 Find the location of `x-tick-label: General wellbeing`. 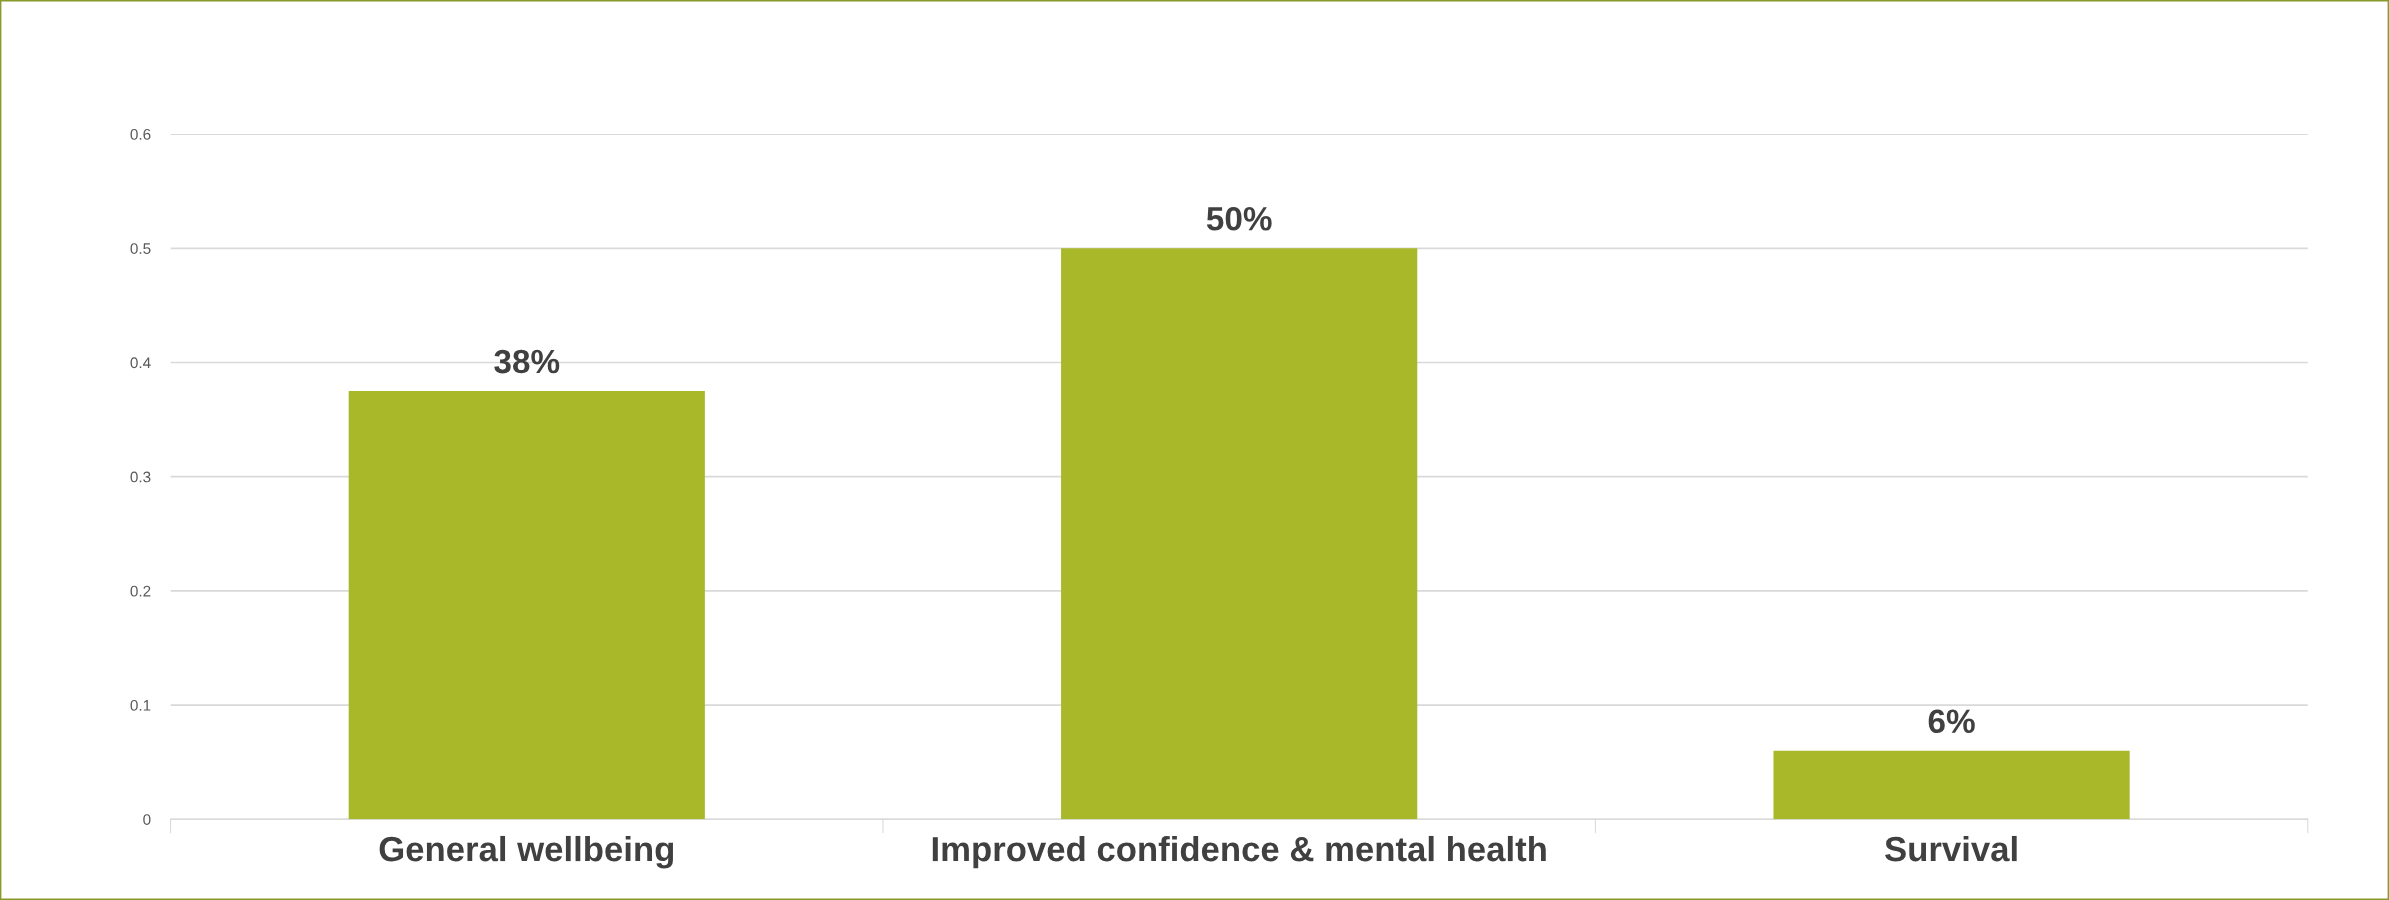

x-tick-label: General wellbeing is located at coordinates (526, 852).